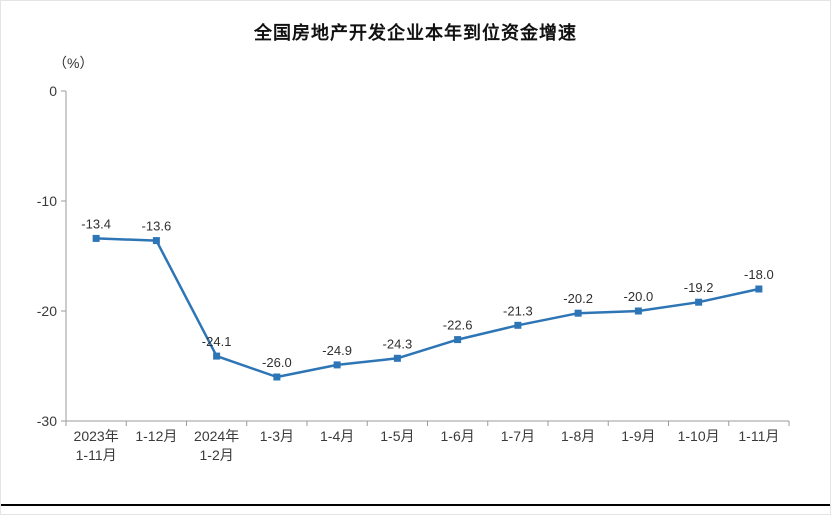  I want to click on y-axis-unit-label: （%）, so click(73, 63).